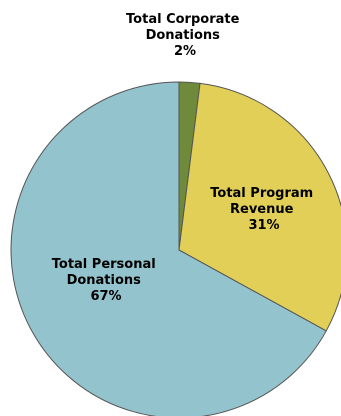  I want to click on label-program-percent: 31%, so click(263, 225).